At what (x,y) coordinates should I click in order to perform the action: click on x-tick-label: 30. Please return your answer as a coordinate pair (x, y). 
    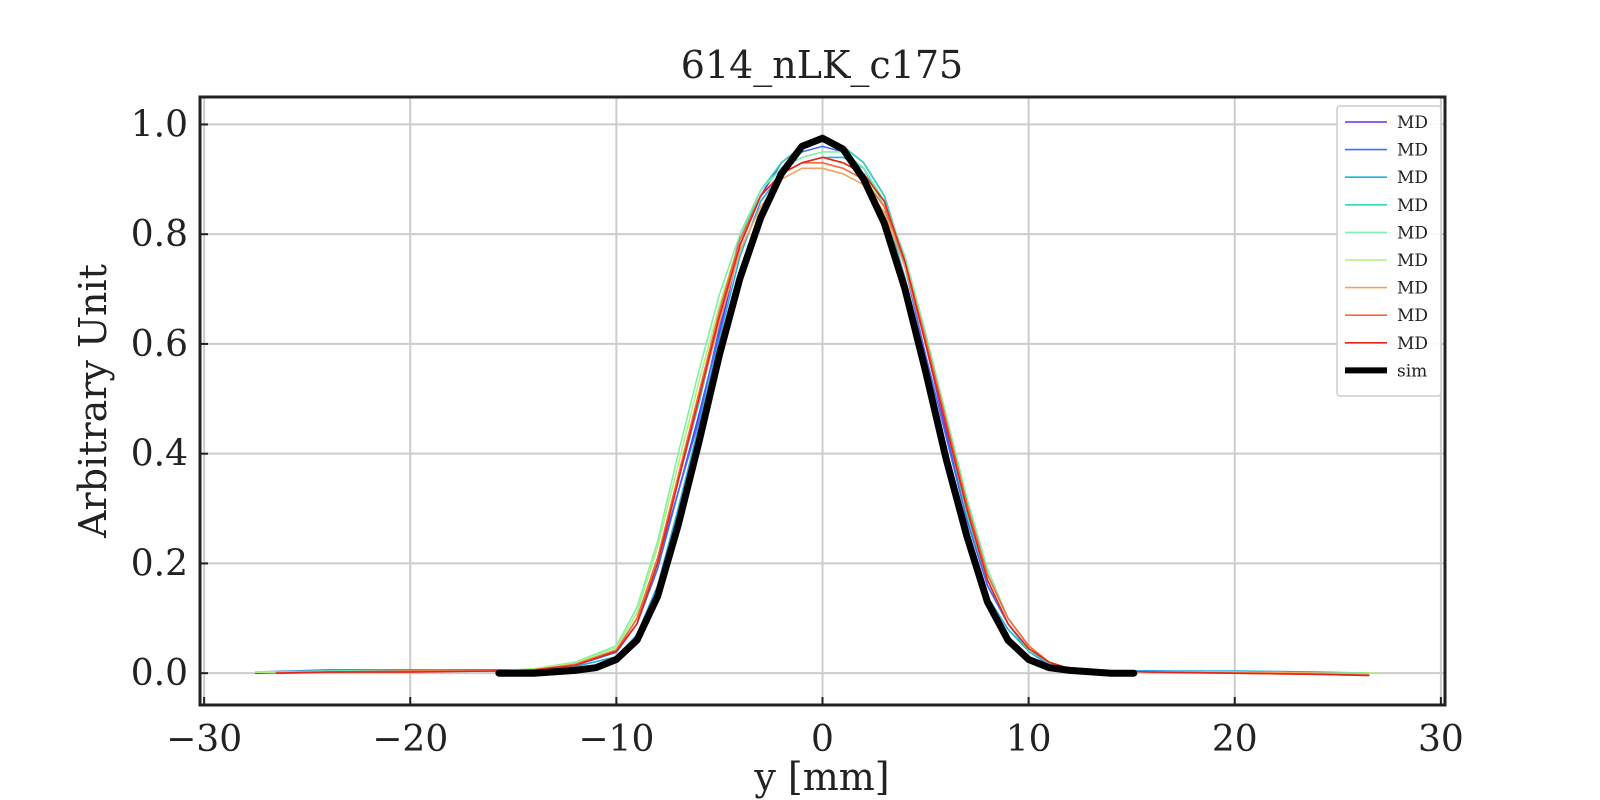
    Looking at the image, I should click on (1441, 739).